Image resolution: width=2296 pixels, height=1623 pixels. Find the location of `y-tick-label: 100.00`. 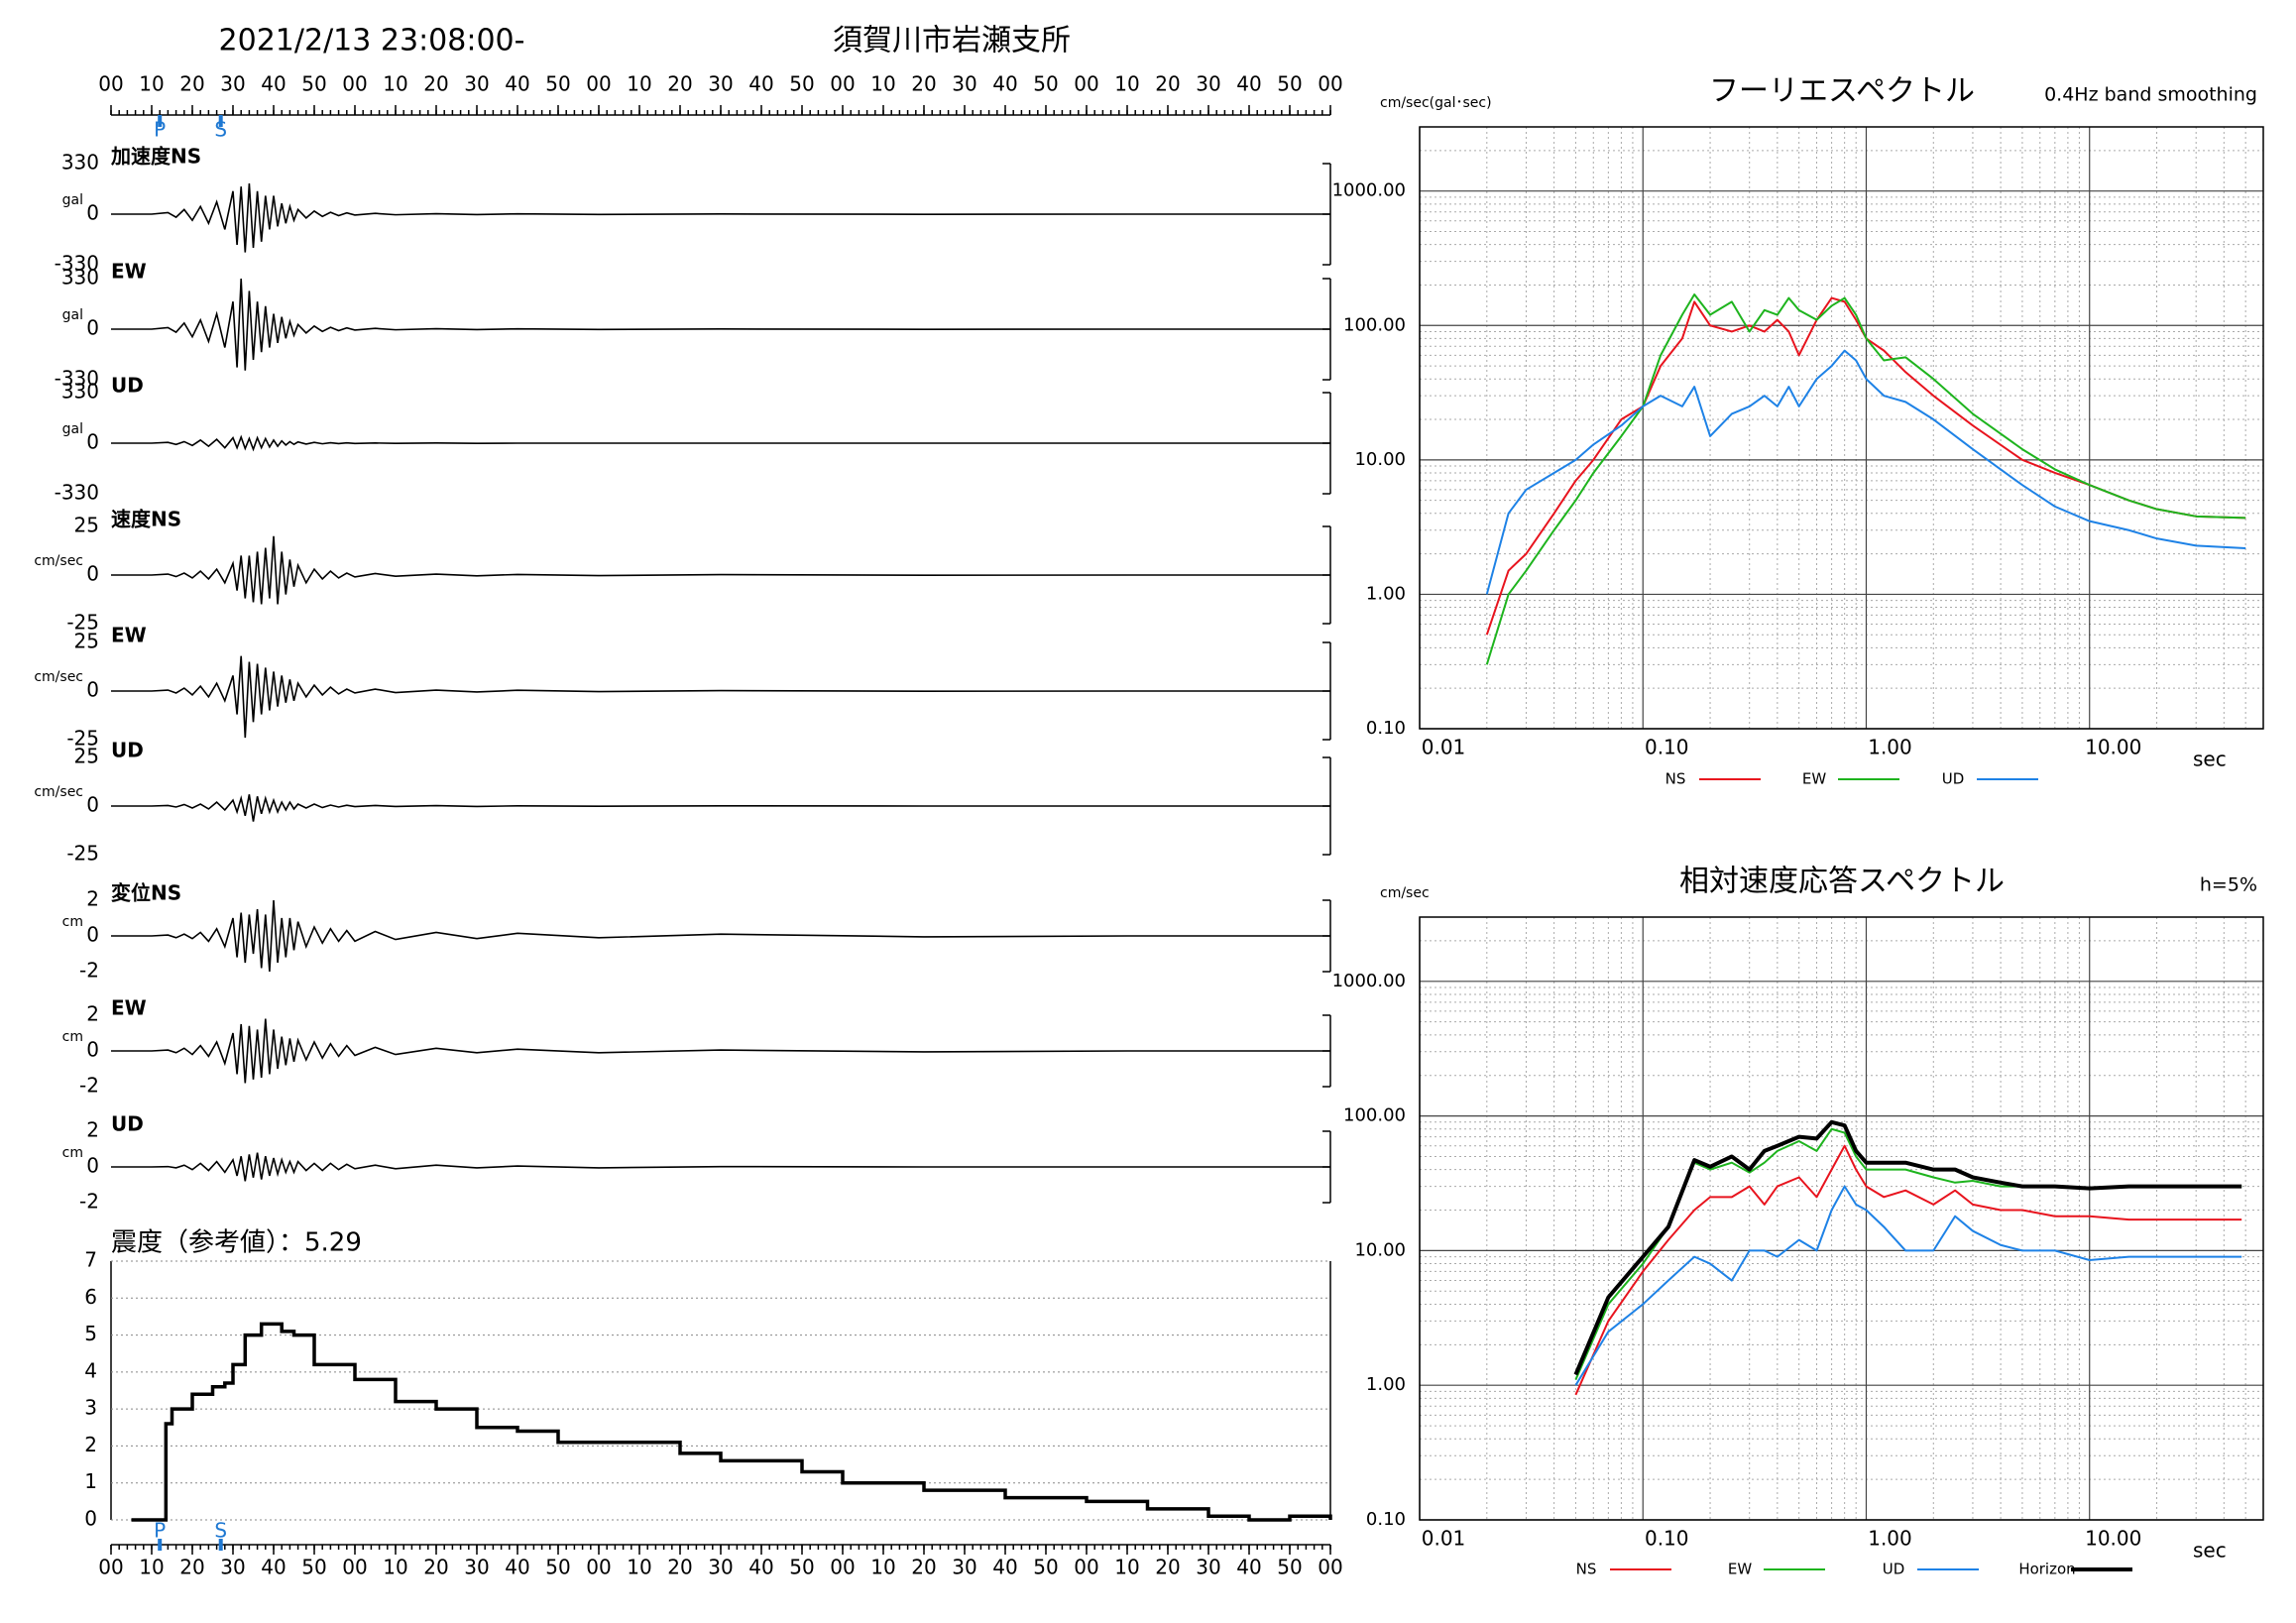

y-tick-label: 100.00 is located at coordinates (1375, 324).